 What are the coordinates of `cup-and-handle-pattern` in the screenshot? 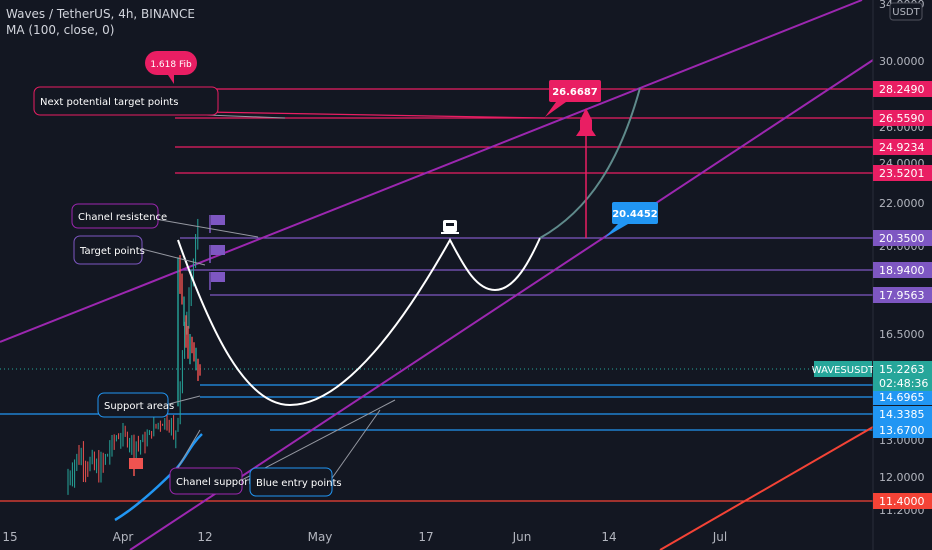 It's located at (359, 322).